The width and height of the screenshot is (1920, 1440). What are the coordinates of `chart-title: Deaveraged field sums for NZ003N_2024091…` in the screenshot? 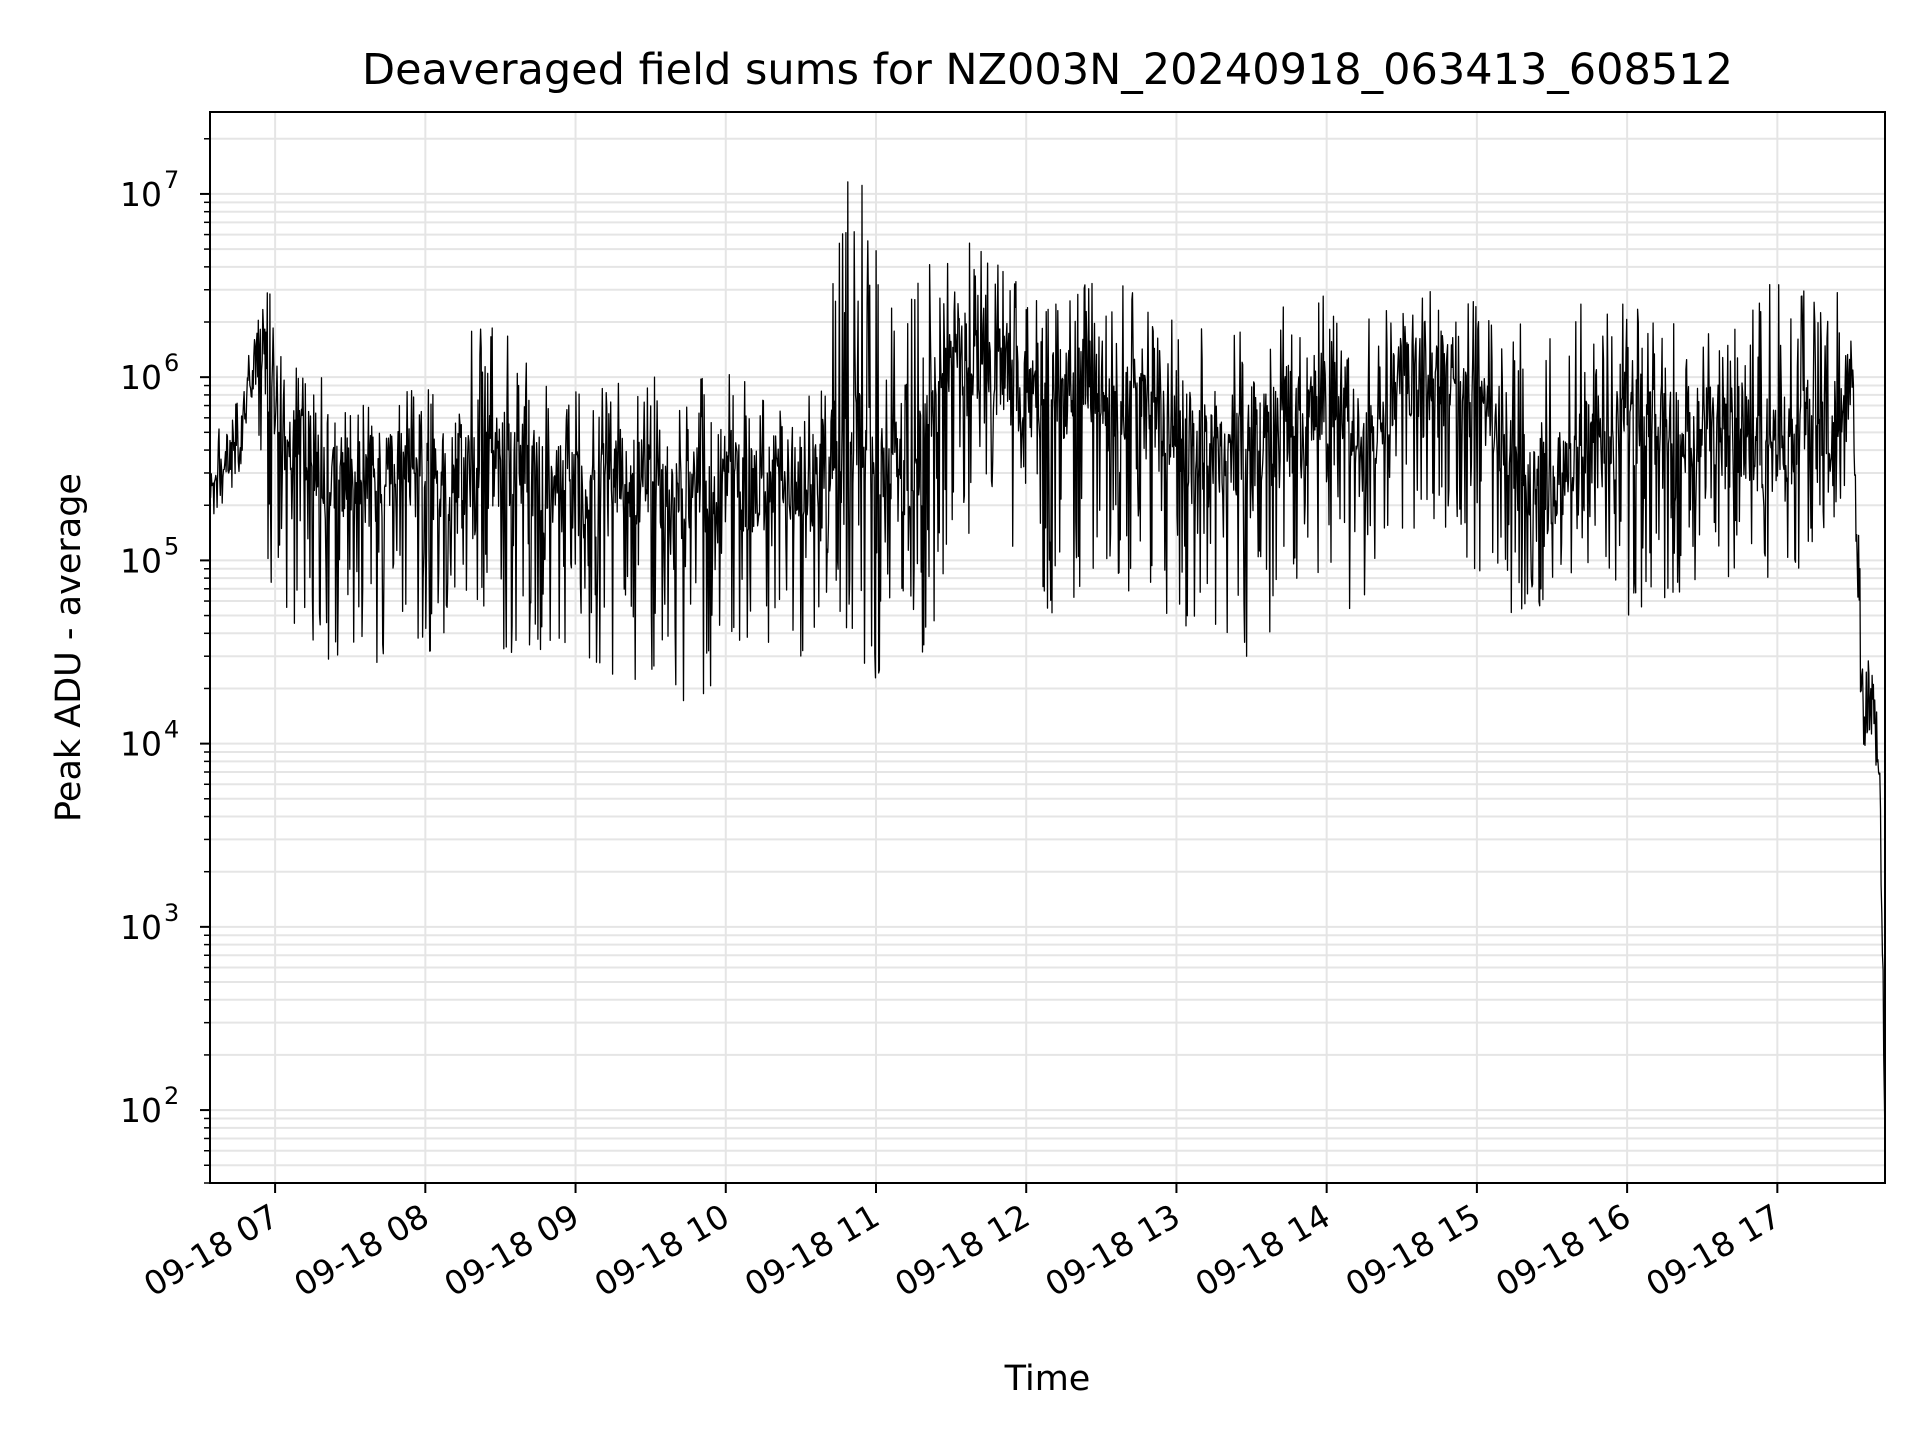 It's located at (1047, 70).